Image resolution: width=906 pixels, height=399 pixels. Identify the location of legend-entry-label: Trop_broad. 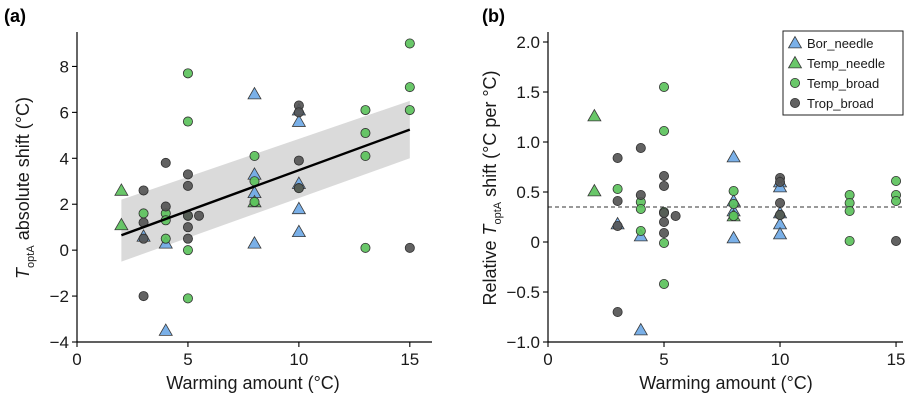
(840, 103).